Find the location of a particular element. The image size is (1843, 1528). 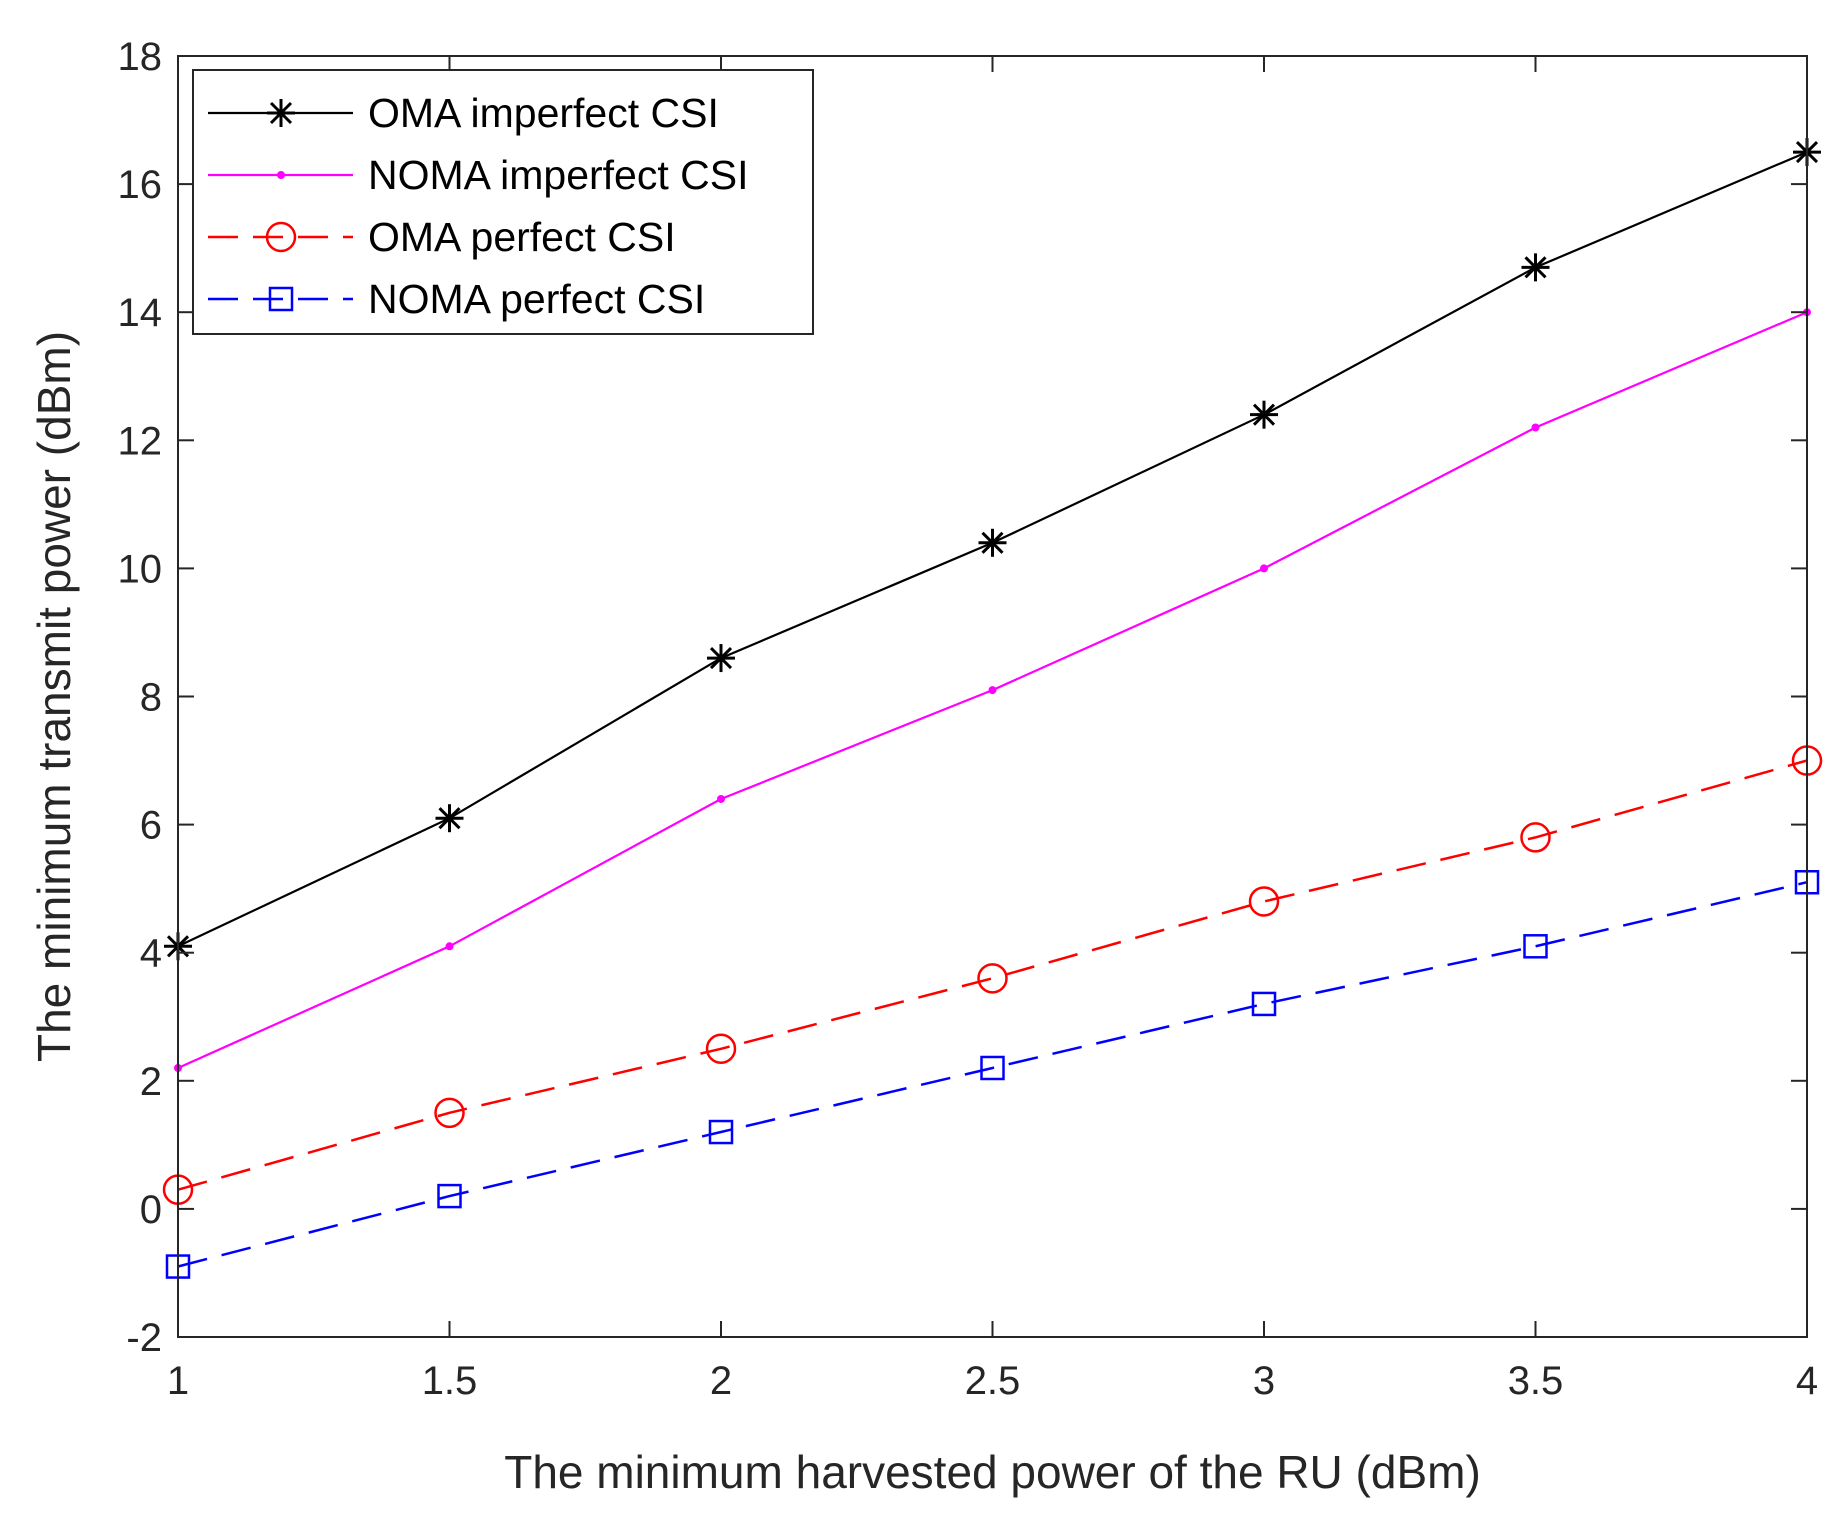

y-tick-label: 6 is located at coordinates (151, 826).